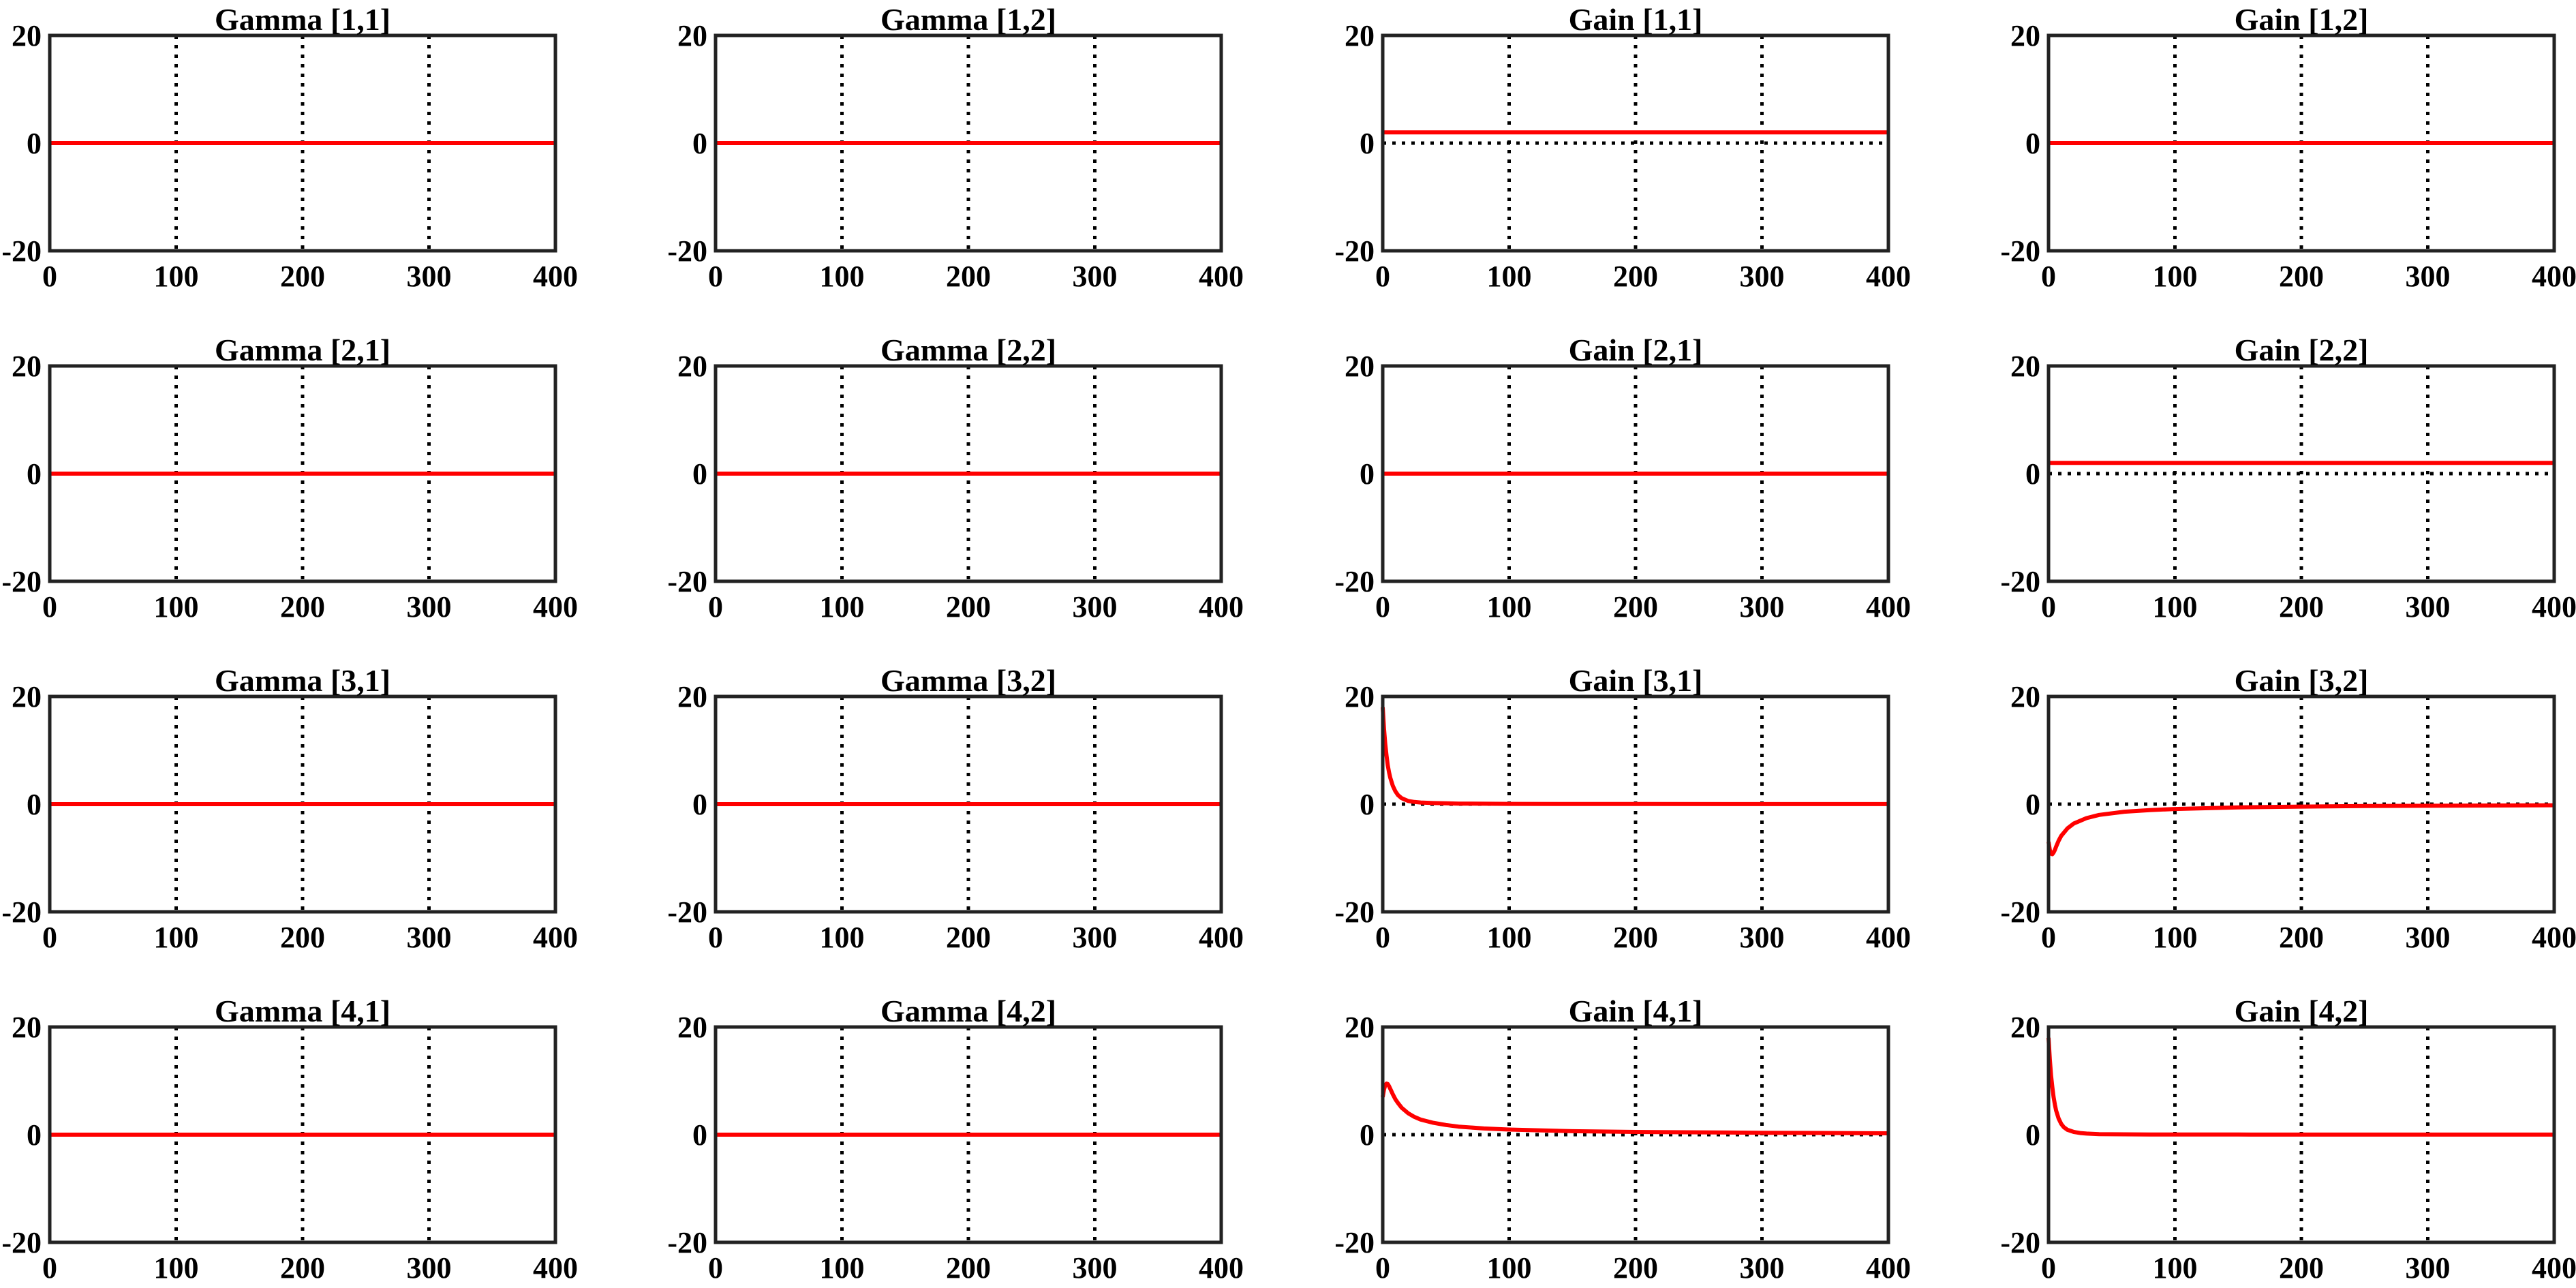 The height and width of the screenshot is (1288, 2576). What do you see at coordinates (968, 19) in the screenshot?
I see `panel-title: Gamma [1,2]` at bounding box center [968, 19].